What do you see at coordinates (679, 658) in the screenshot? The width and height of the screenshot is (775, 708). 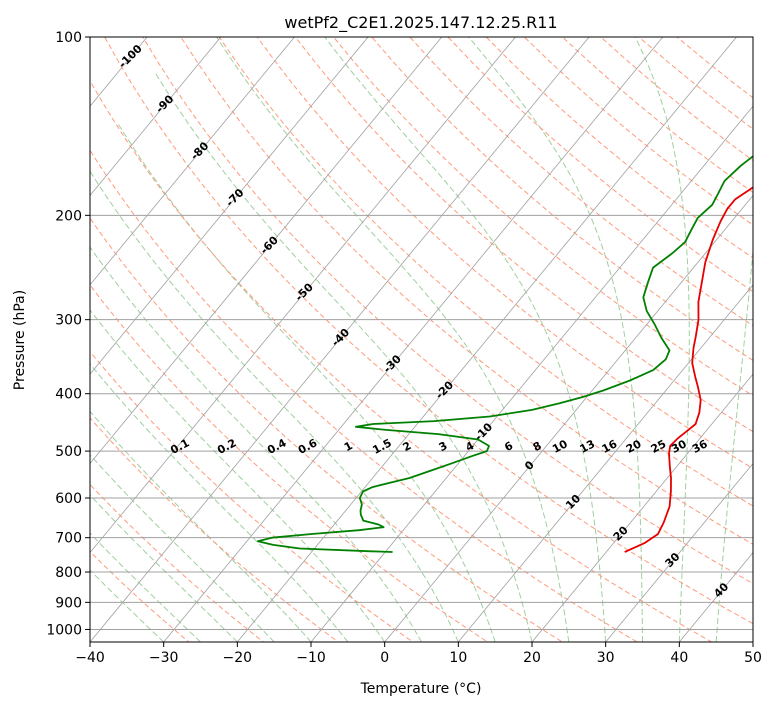 I see `x-tick-label: 40` at bounding box center [679, 658].